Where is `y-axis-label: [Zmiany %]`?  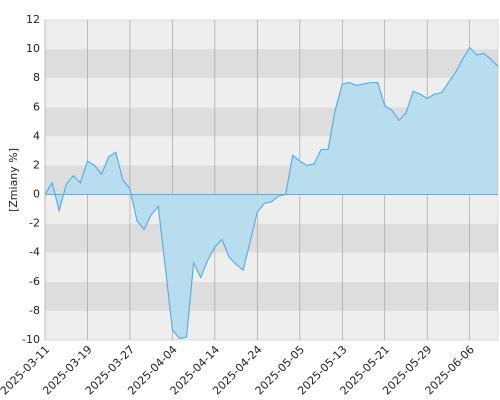
y-axis-label: [Zmiany %] is located at coordinates (13, 180).